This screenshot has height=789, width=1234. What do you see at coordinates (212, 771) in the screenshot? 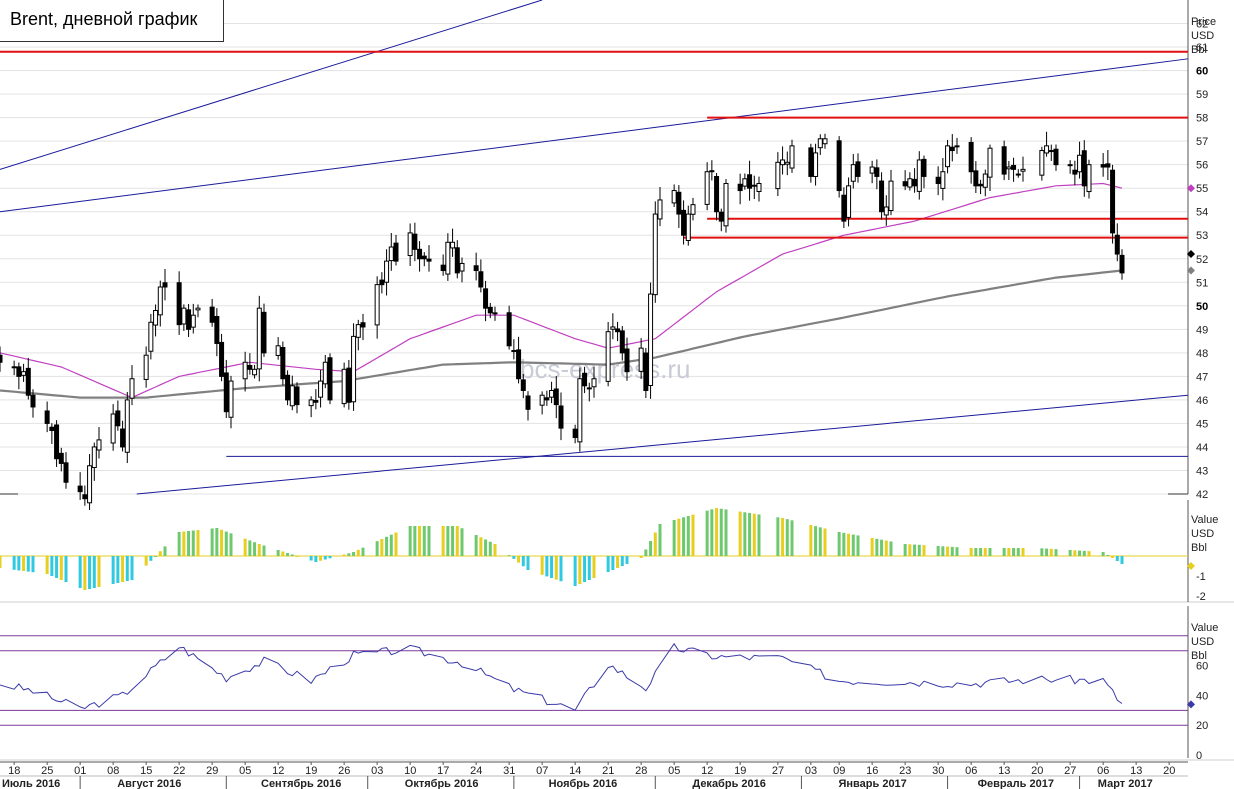
I see `day-tick-label: 29` at bounding box center [212, 771].